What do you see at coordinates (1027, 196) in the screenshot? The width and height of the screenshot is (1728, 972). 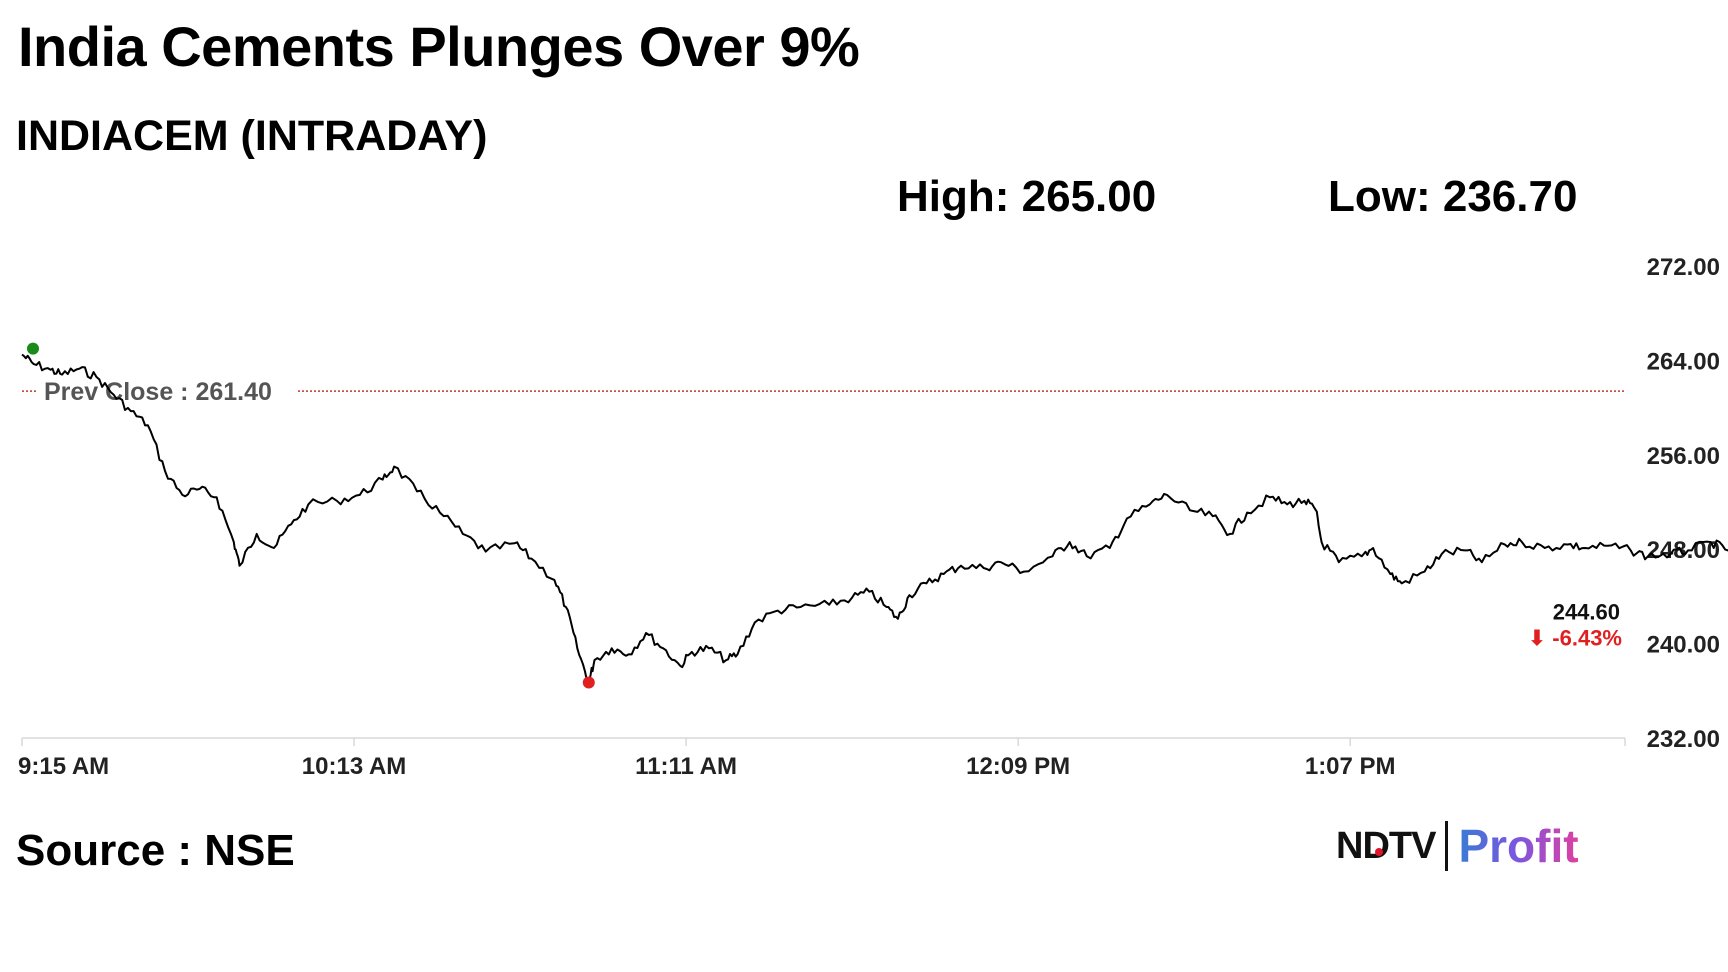 I see `day-high: High: 265.00` at bounding box center [1027, 196].